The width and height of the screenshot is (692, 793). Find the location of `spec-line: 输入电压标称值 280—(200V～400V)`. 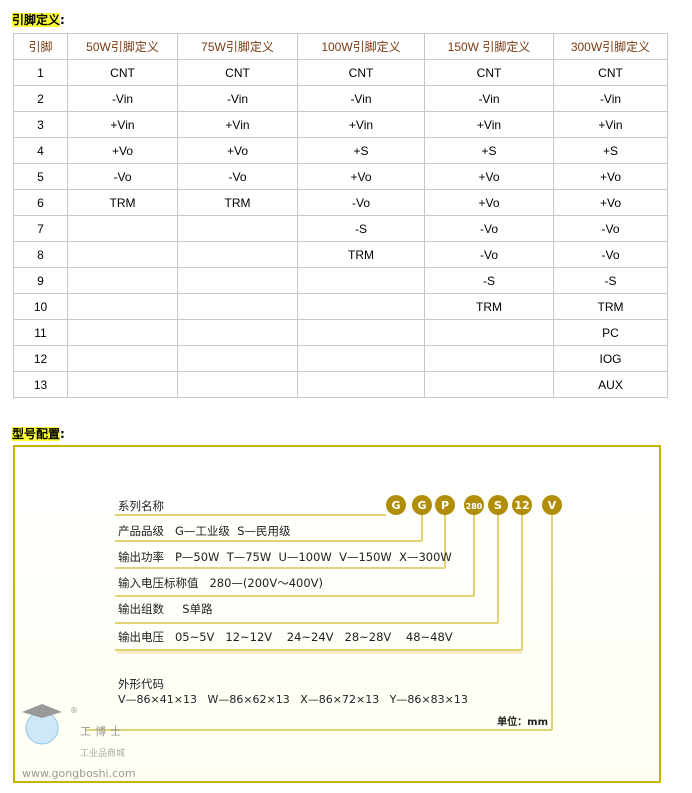

spec-line: 输入电压标称值 280—(200V～400V) is located at coordinates (220, 583).